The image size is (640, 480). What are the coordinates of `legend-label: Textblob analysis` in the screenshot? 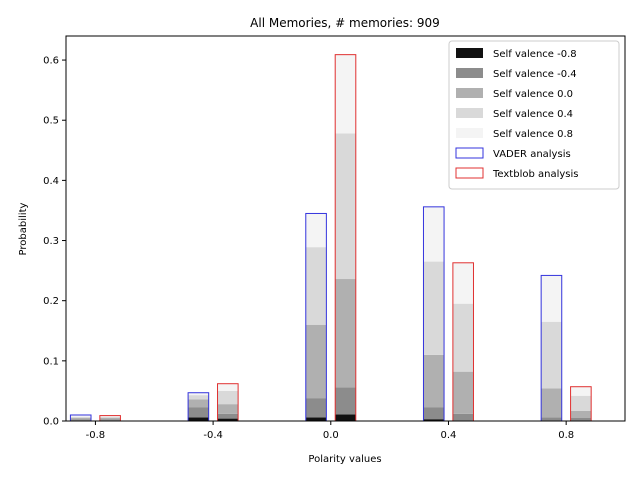 It's located at (535, 174).